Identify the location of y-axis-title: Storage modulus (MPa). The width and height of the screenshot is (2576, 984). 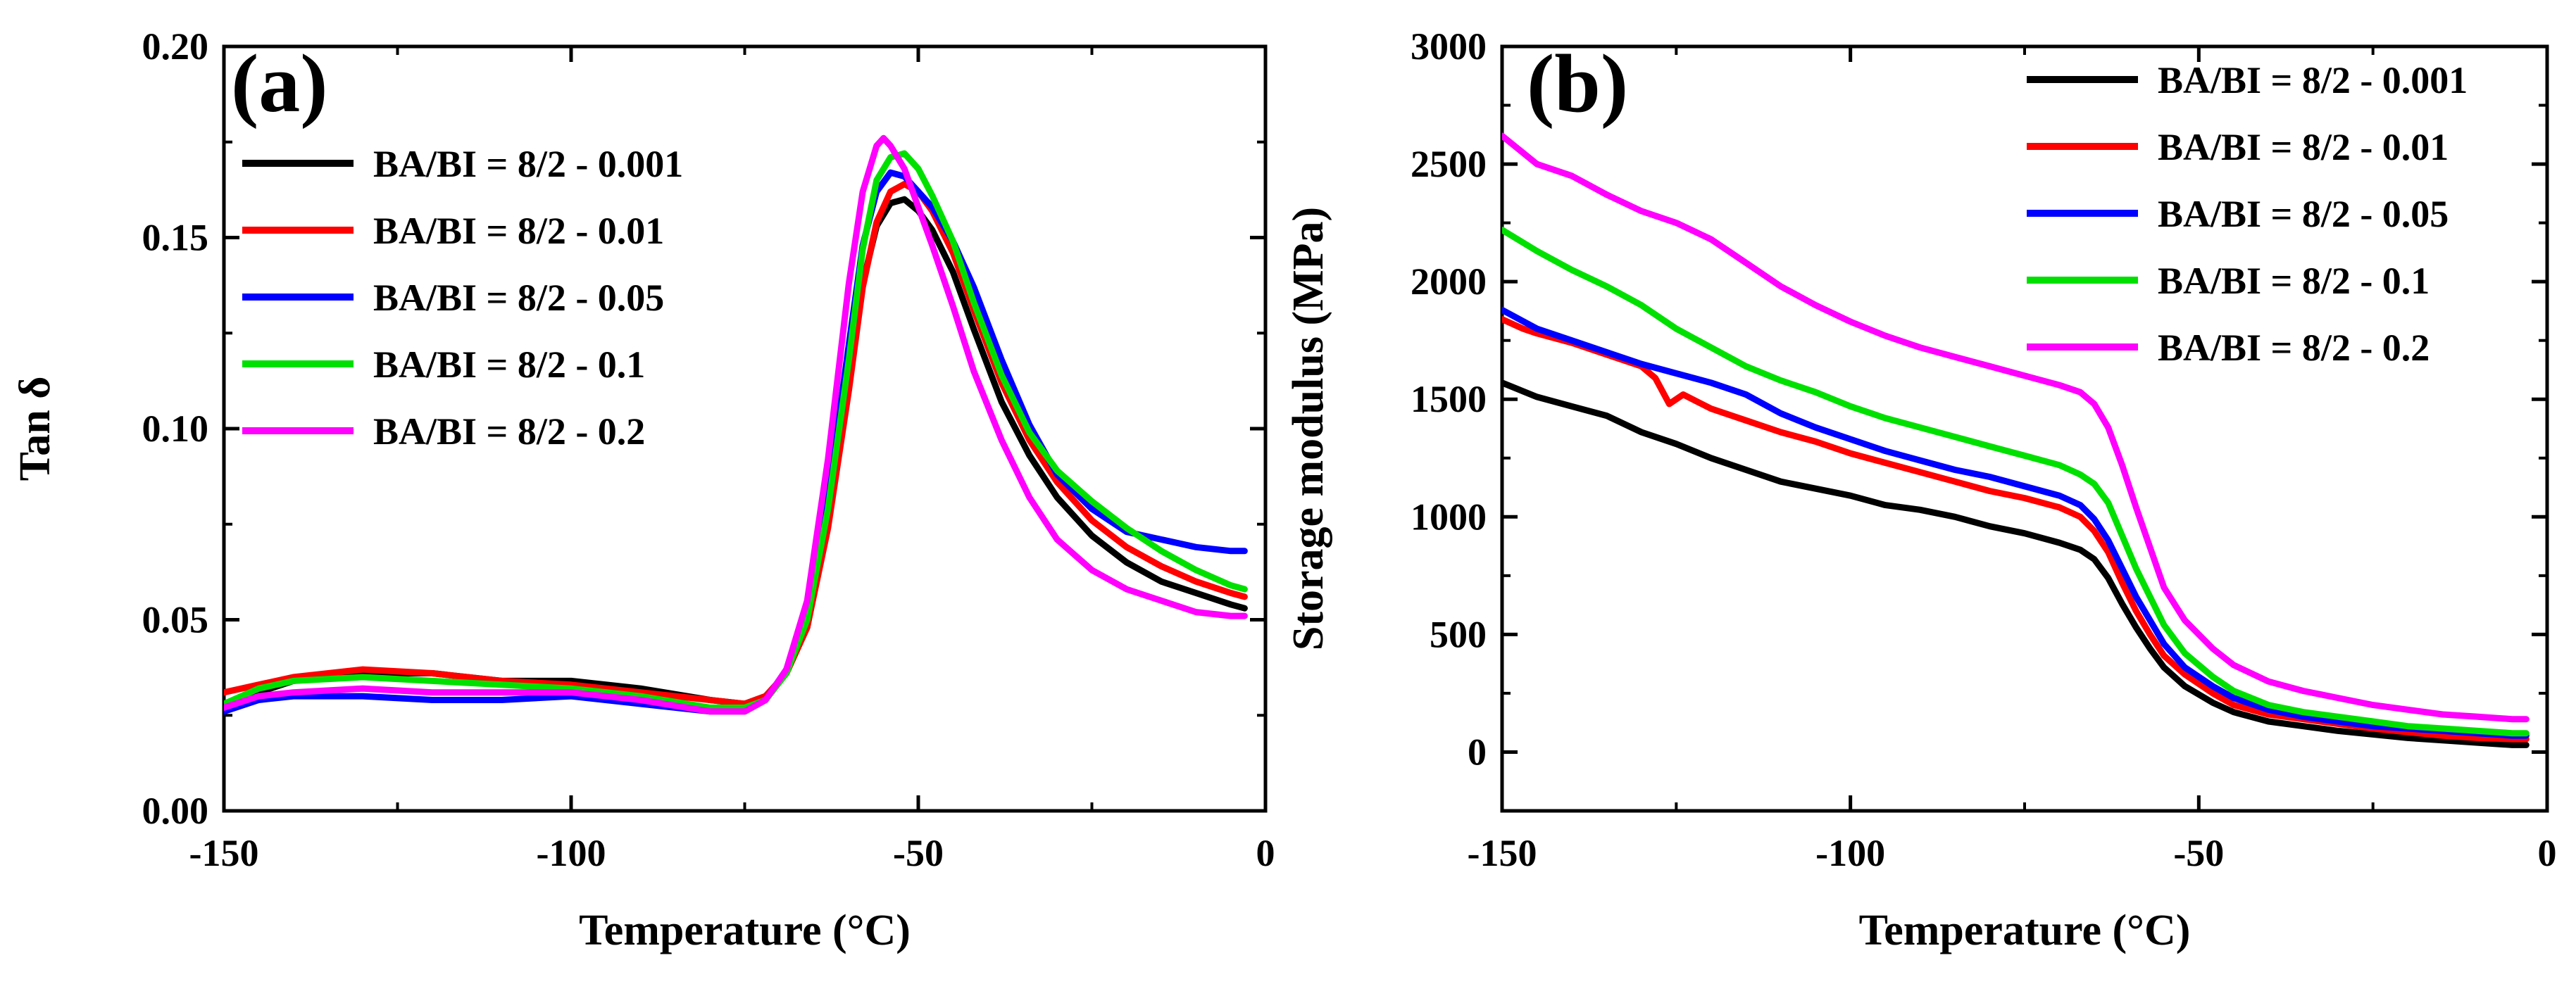
(1308, 428).